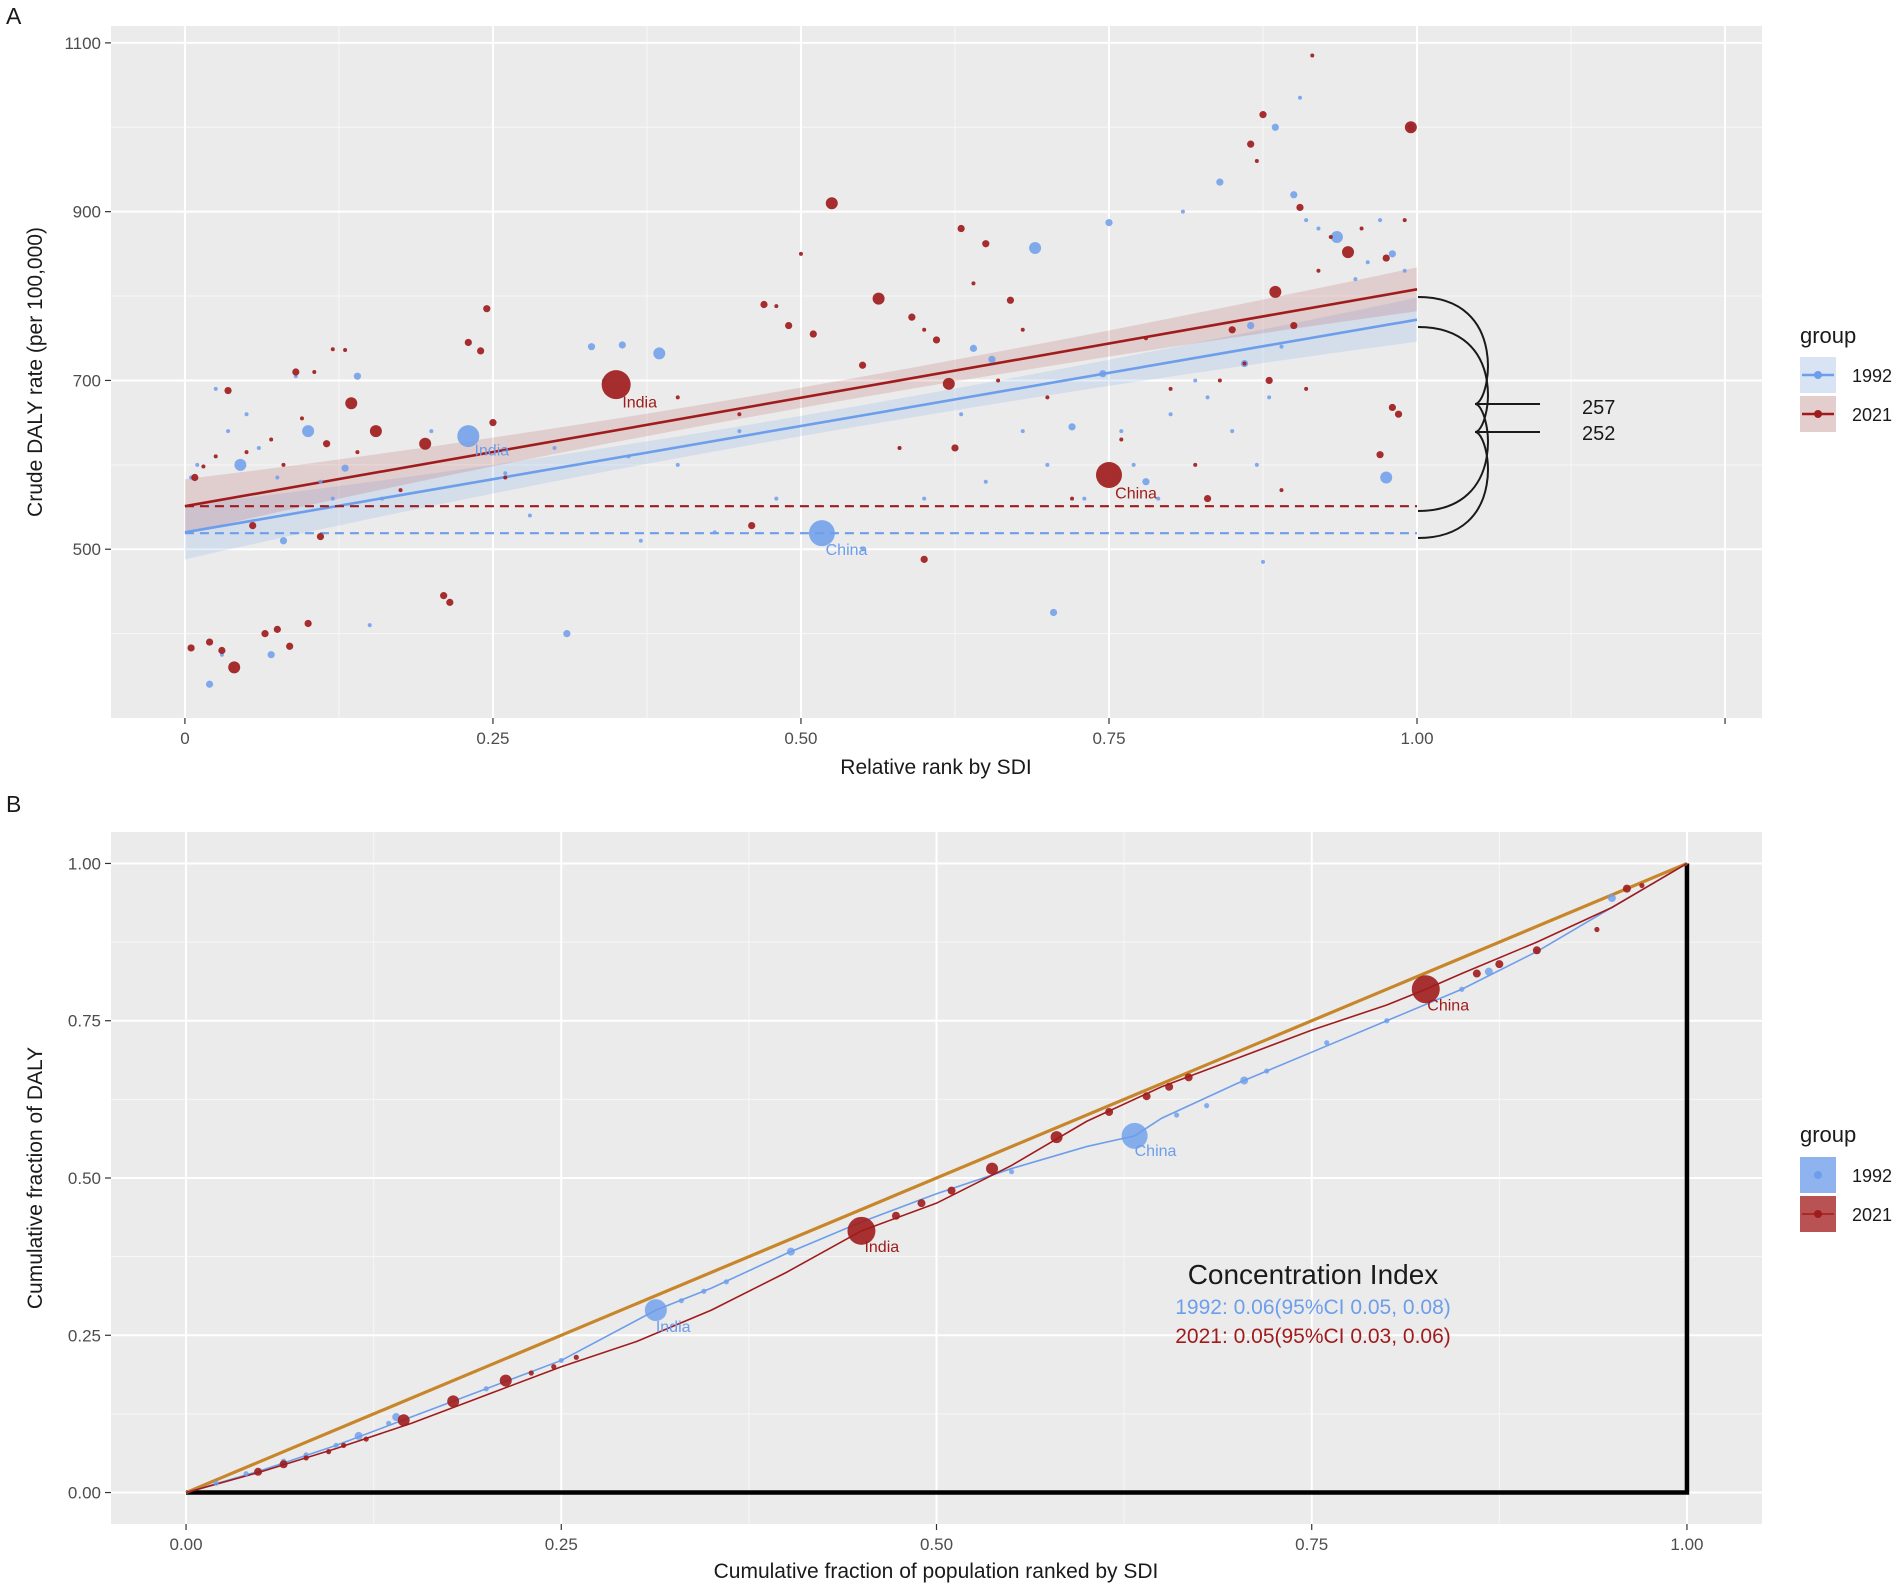 The height and width of the screenshot is (1587, 1902). Describe the element at coordinates (14, 16) in the screenshot. I see `panel-tag-a: A` at that location.